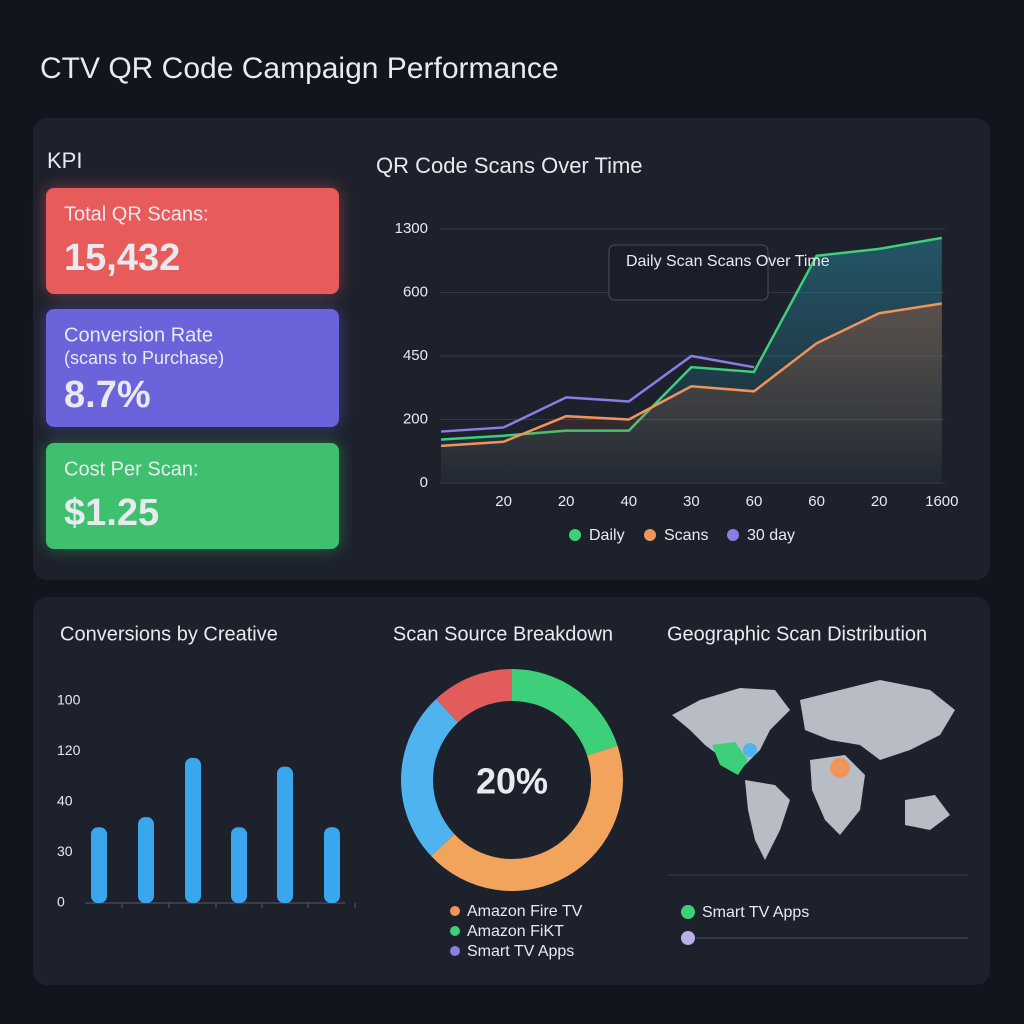 The image size is (1024, 1024). What do you see at coordinates (767, 820) in the screenshot?
I see `south-america` at bounding box center [767, 820].